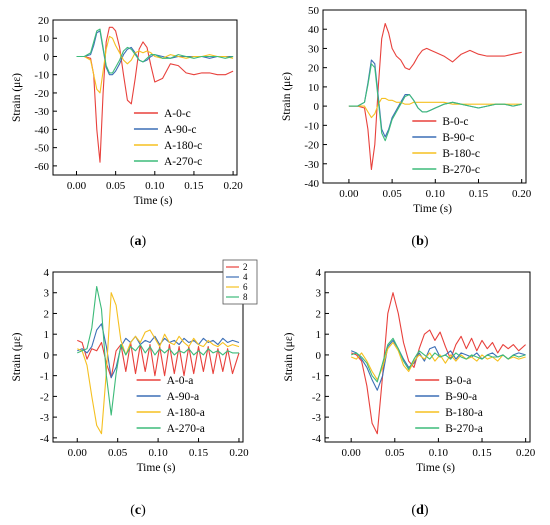 This screenshot has height=525, width=550. I want to click on series-line-B-180-a, so click(438, 361).